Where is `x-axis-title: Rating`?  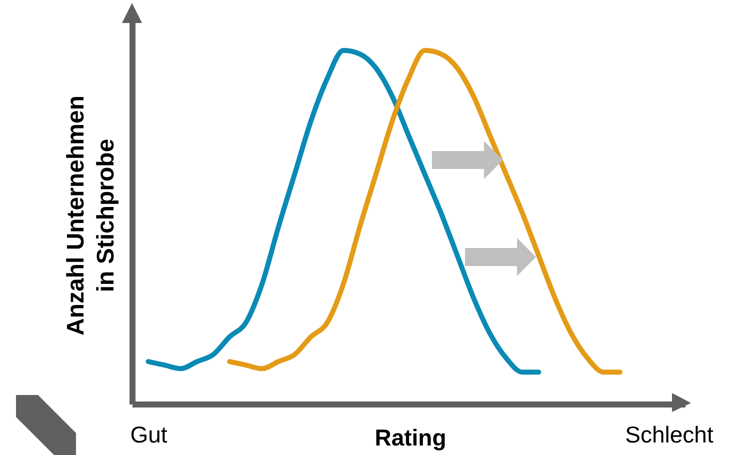
x-axis-title: Rating is located at coordinates (410, 437).